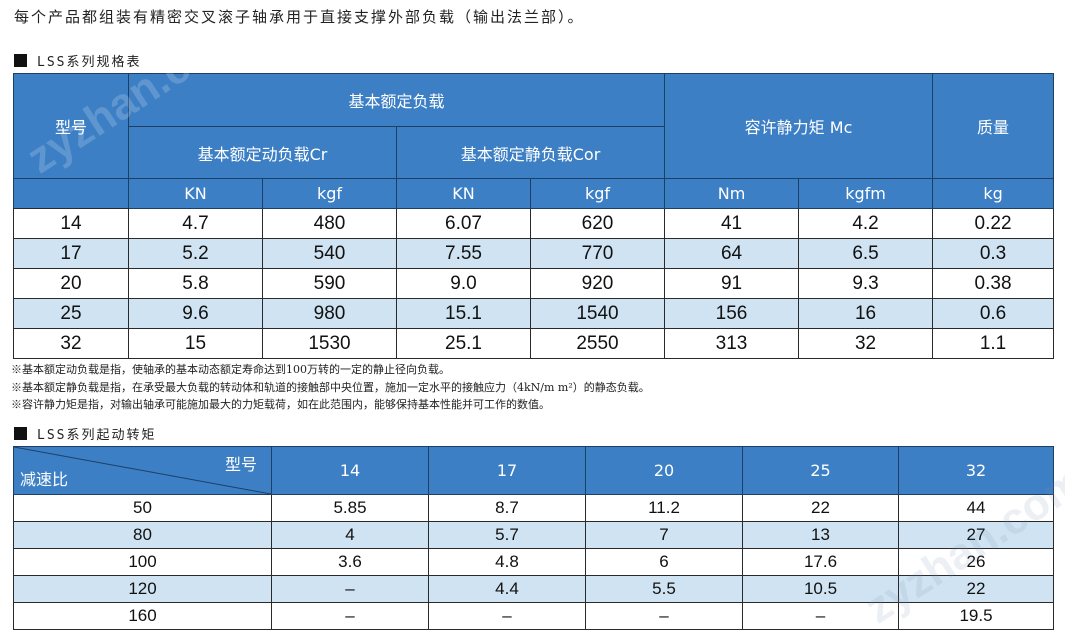 This screenshot has height=642, width=1065. Describe the element at coordinates (534, 253) in the screenshot. I see `table-row: 17 5.2 540 7.55 770 64 6.5 0.3` at that location.